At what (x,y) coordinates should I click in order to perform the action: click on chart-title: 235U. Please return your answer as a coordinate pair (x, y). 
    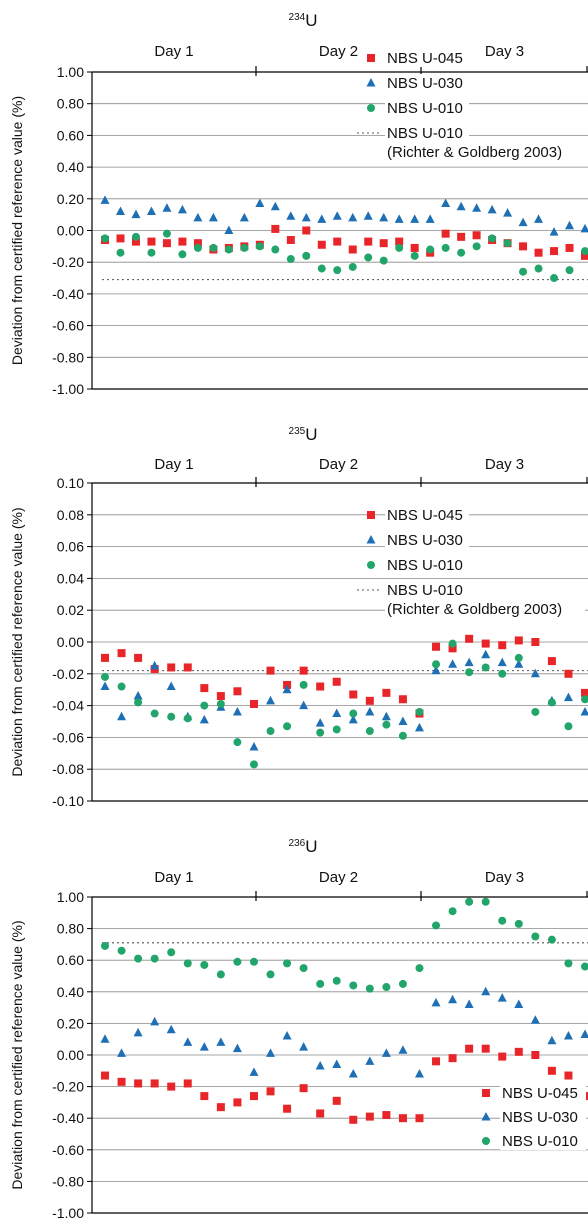
    Looking at the image, I should click on (303, 434).